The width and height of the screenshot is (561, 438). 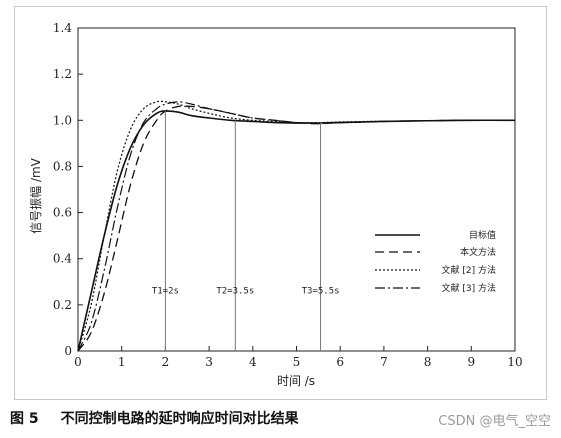 What do you see at coordinates (62, 259) in the screenshot?
I see `y-tick-label: 0.4` at bounding box center [62, 259].